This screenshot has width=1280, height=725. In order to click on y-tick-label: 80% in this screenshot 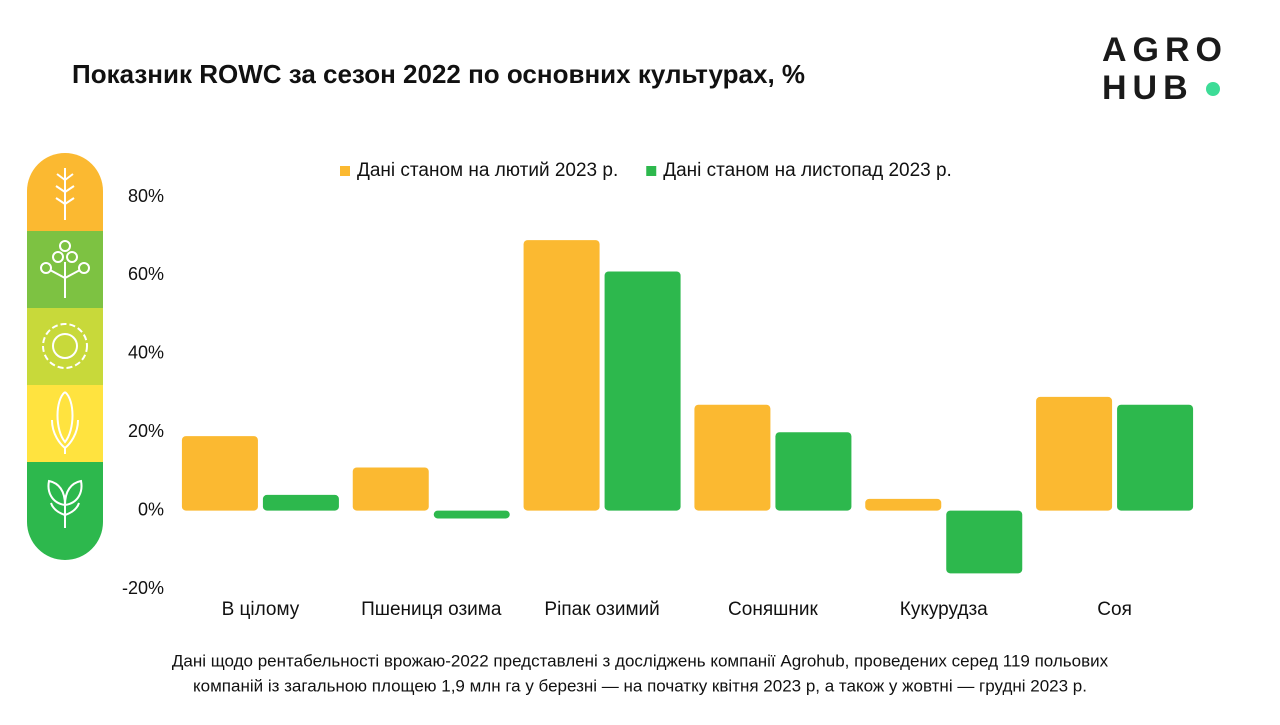, I will do `click(146, 196)`.